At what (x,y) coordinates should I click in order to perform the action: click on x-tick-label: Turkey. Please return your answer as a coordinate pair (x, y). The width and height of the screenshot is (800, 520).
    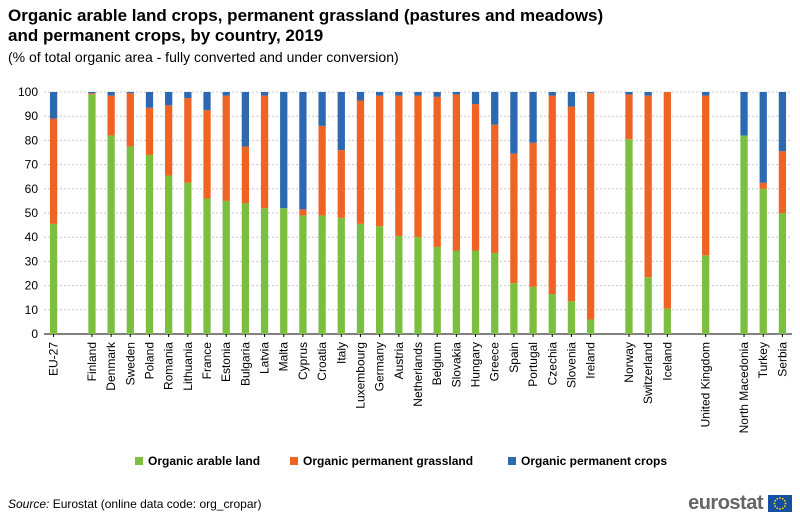
    Looking at the image, I should click on (763, 360).